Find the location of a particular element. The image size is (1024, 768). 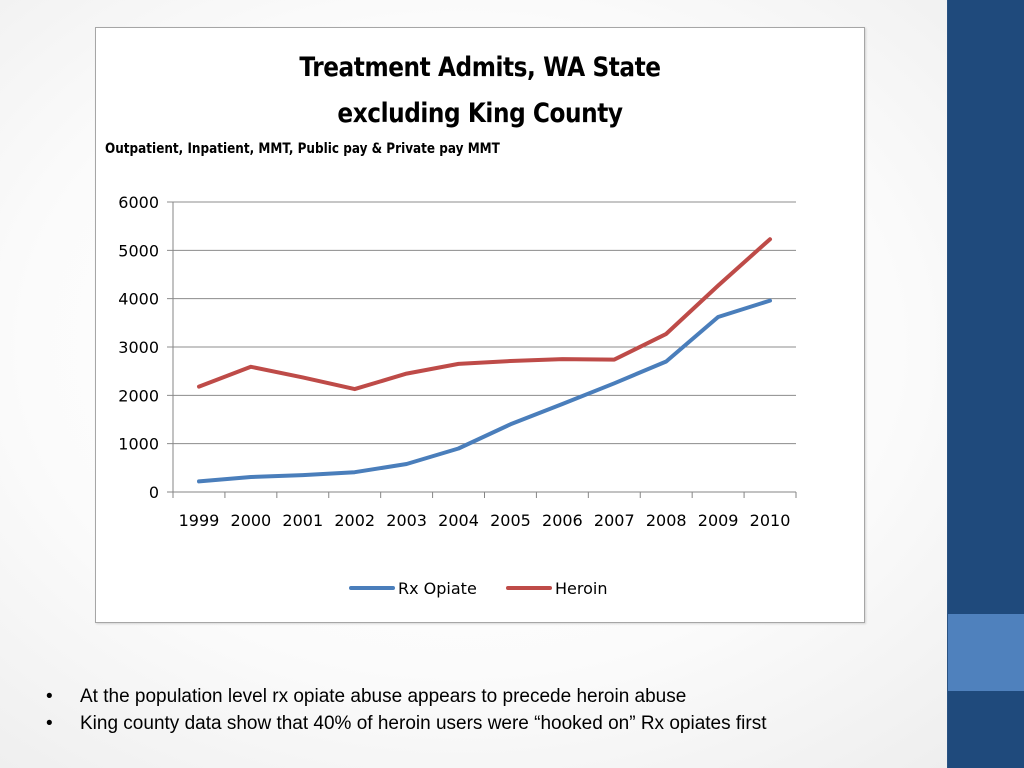

x-tick-label: 2007 is located at coordinates (614, 520).